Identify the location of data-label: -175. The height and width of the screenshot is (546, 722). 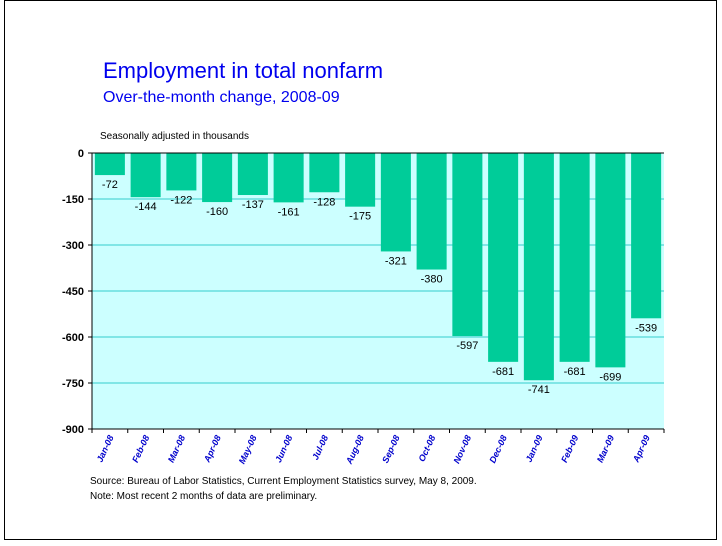
(360, 217).